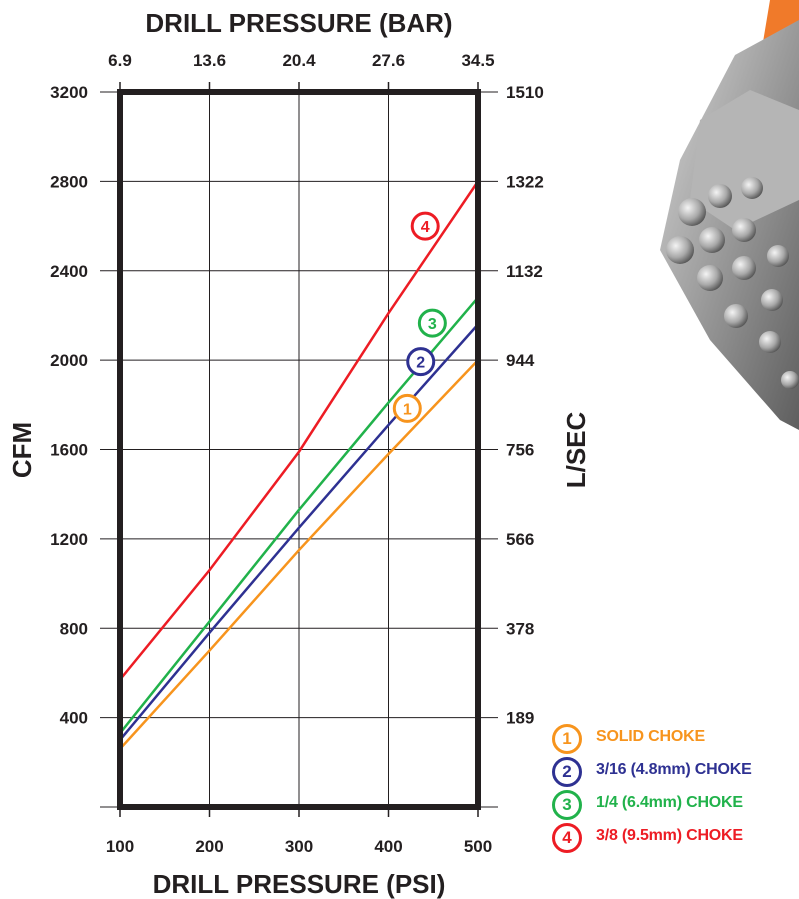 The width and height of the screenshot is (799, 899). I want to click on series-marker-3: 3, so click(432, 323).